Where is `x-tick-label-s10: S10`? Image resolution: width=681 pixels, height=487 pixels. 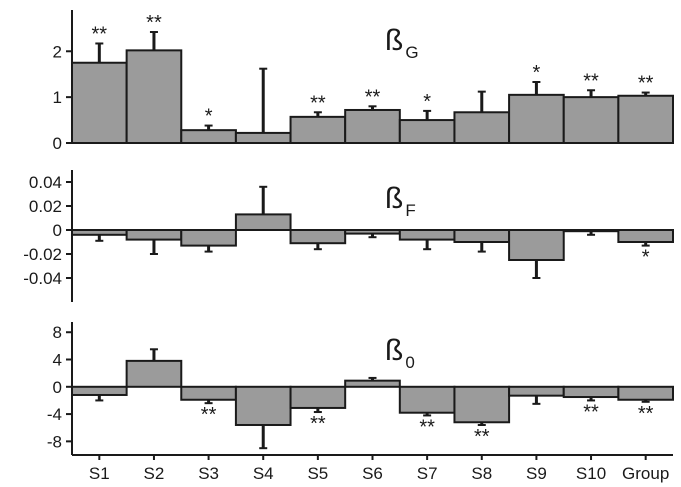 x-tick-label-s10: S10 is located at coordinates (591, 473).